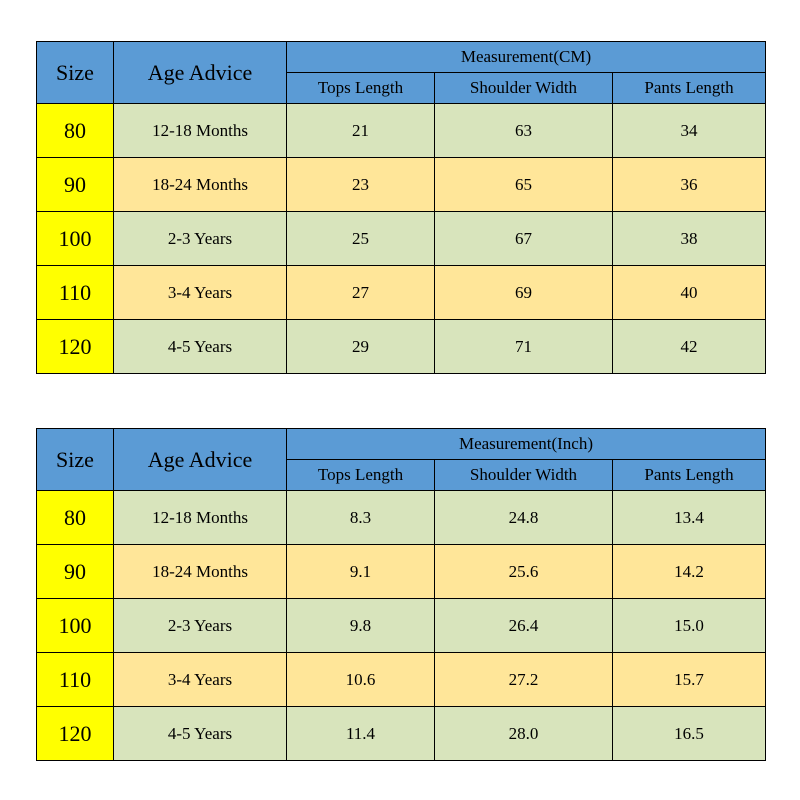 The height and width of the screenshot is (800, 800). Describe the element at coordinates (523, 130) in the screenshot. I see `cell: 63` at that location.